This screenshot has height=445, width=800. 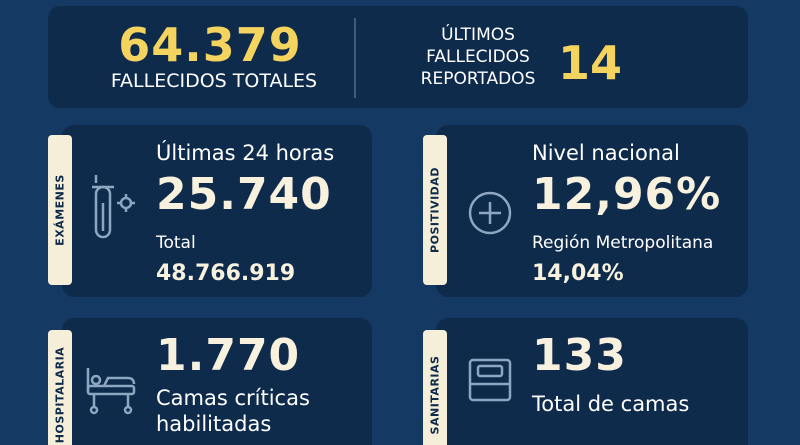 What do you see at coordinates (355, 58) in the screenshot?
I see `divider` at bounding box center [355, 58].